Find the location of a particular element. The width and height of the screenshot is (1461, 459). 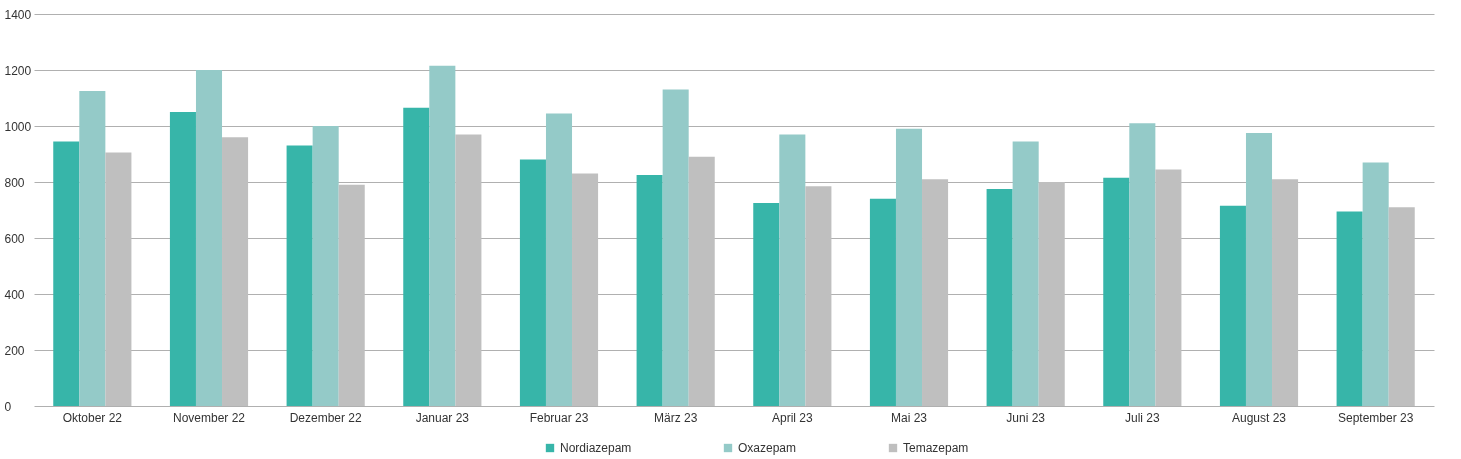

y-tick-label: 1400 is located at coordinates (18, 14).